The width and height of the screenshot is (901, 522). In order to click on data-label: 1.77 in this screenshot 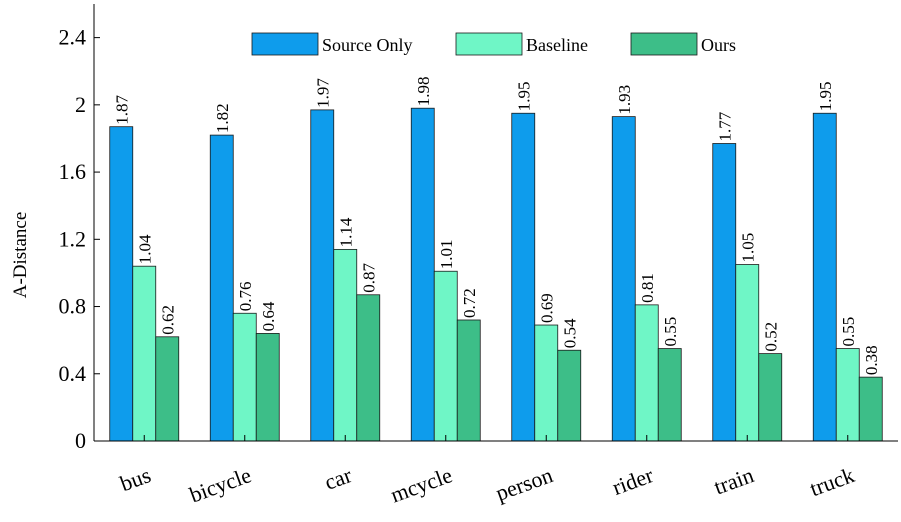, I will do `click(724, 126)`.